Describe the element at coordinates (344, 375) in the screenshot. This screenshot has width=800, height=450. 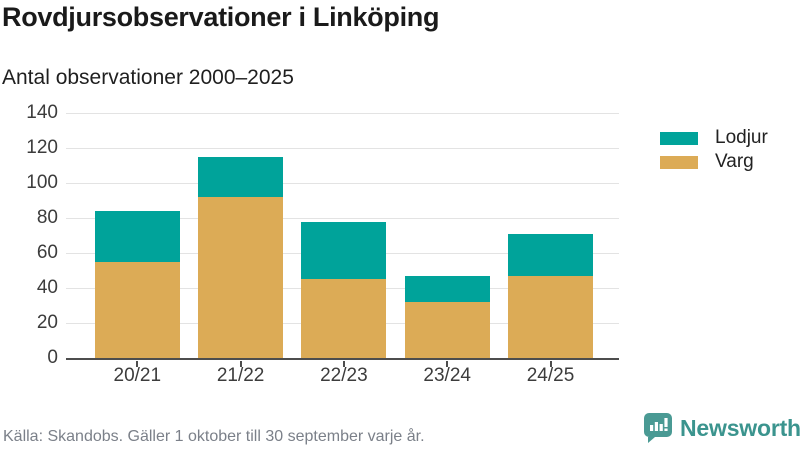
I see `x-axis-tick-label: 22/23` at that location.